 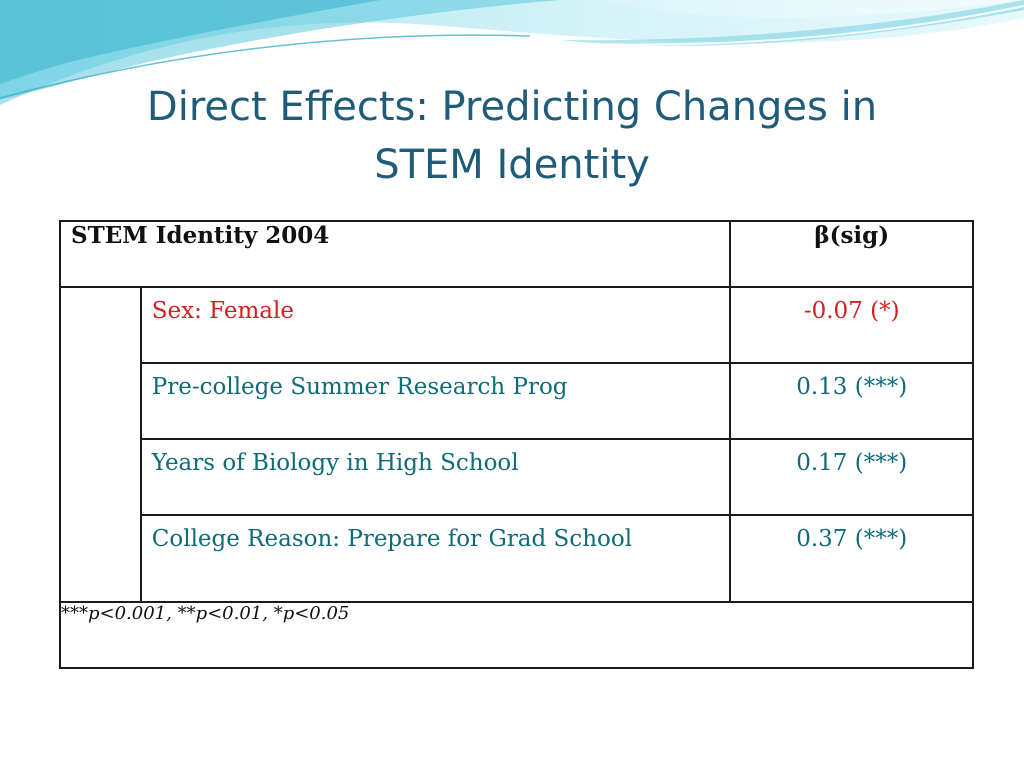 What do you see at coordinates (395, 254) in the screenshot?
I see `header-label-cell: STEM Identity 2004` at bounding box center [395, 254].